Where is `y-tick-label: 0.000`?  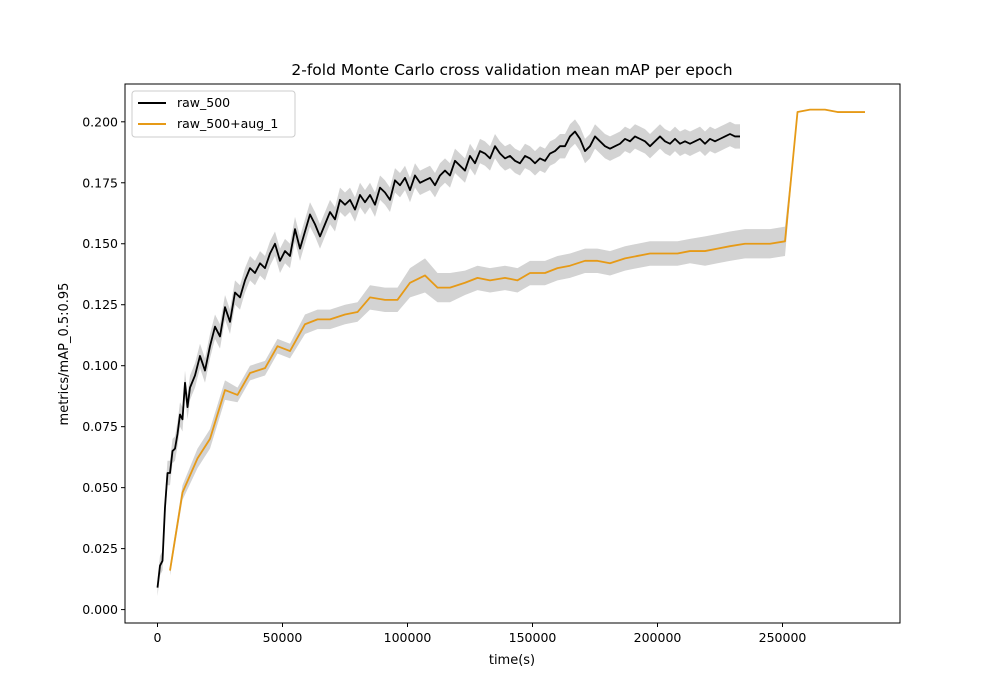 y-tick-label: 0.000 is located at coordinates (100, 609).